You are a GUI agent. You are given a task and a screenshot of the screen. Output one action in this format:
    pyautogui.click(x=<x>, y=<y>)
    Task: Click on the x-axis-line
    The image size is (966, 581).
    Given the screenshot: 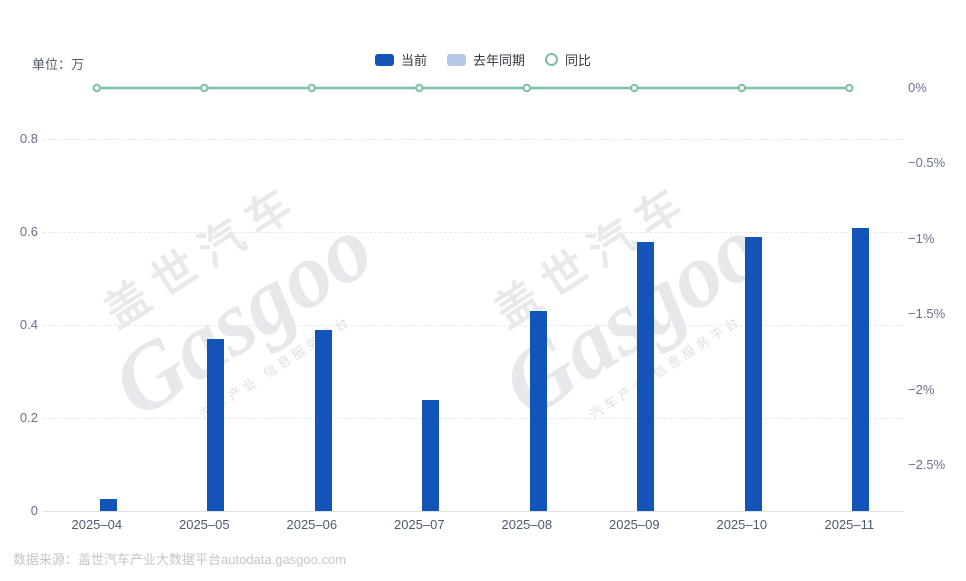 What is the action you would take?
    pyautogui.click(x=473, y=511)
    